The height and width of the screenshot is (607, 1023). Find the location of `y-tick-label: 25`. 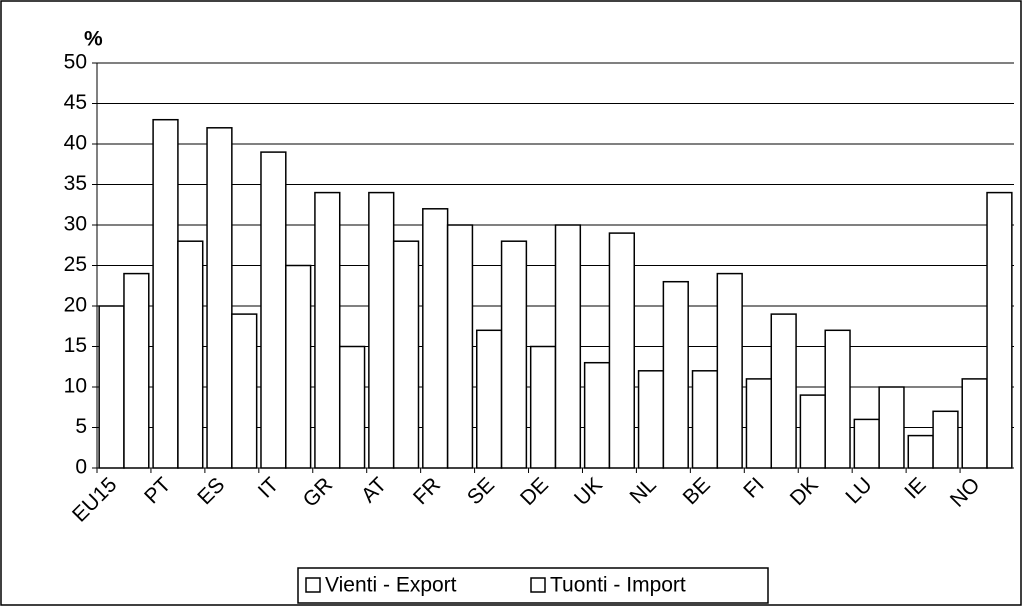

y-tick-label: 25 is located at coordinates (75, 264).